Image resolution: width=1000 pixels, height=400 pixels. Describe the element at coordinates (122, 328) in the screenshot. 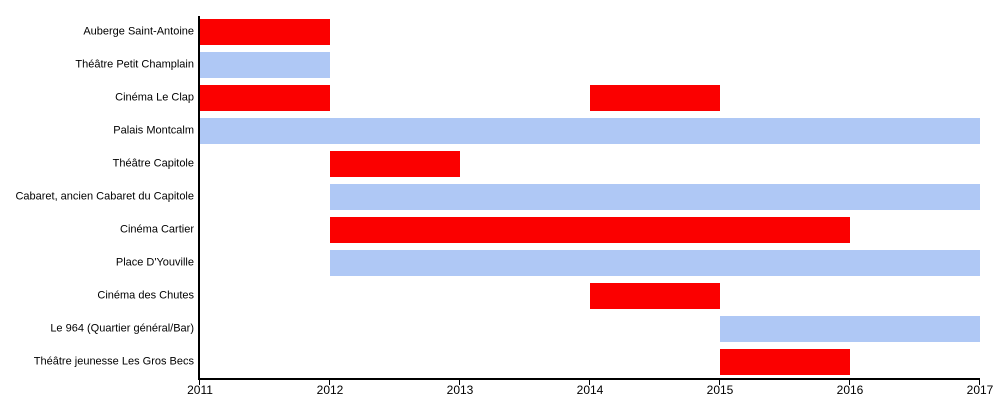

I see `row-label: Le 964 (Quartier général/Bar)` at that location.